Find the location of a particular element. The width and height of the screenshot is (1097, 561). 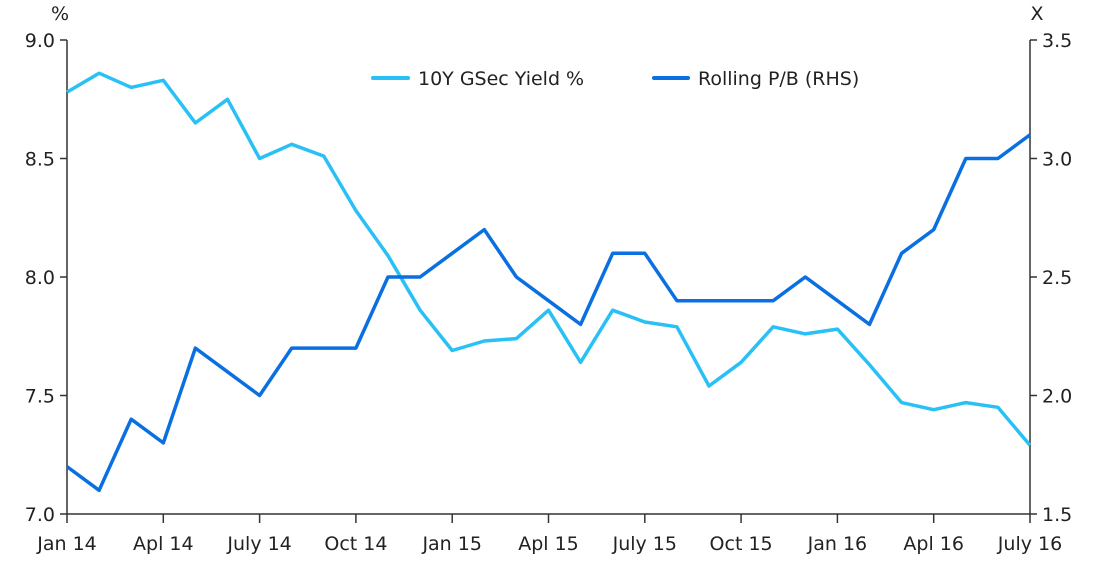

right-axis-unit: X is located at coordinates (1036, 14).